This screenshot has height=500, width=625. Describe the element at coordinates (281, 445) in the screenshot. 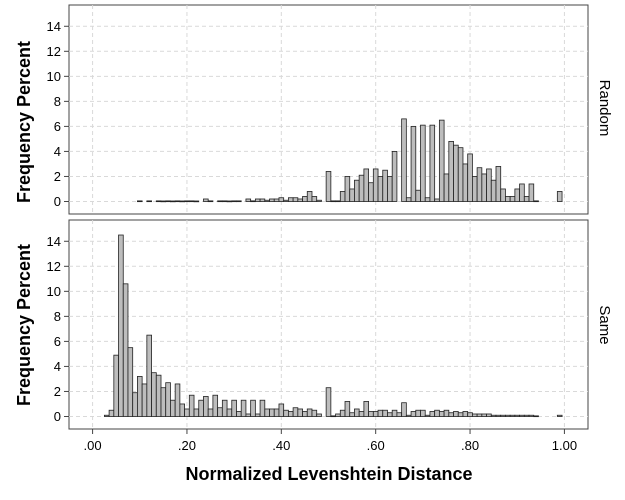

I see `x-tick-label: .40` at that location.